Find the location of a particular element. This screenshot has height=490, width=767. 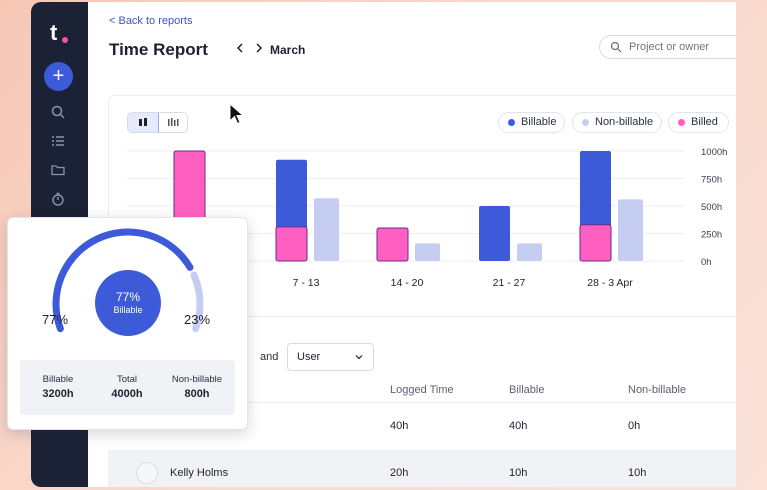

current-month: March is located at coordinates (288, 50).